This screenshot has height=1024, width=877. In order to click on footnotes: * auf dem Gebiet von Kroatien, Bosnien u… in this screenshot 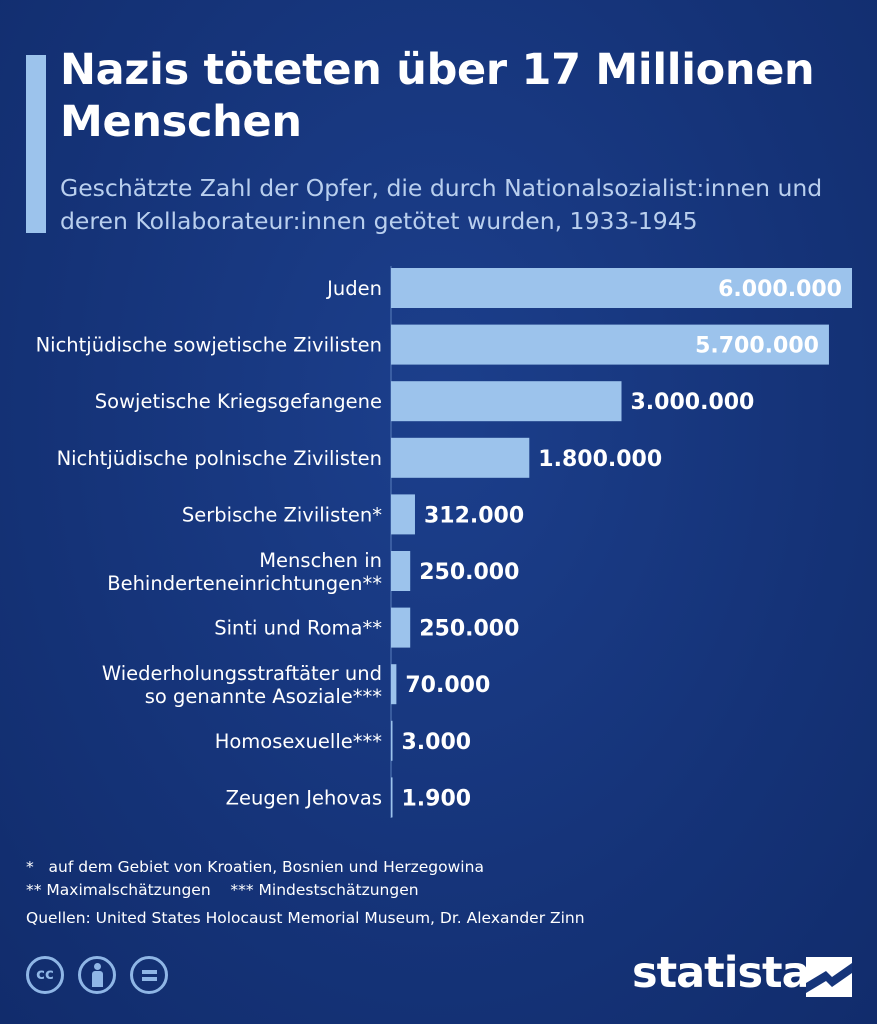, I will do `click(436, 893)`.